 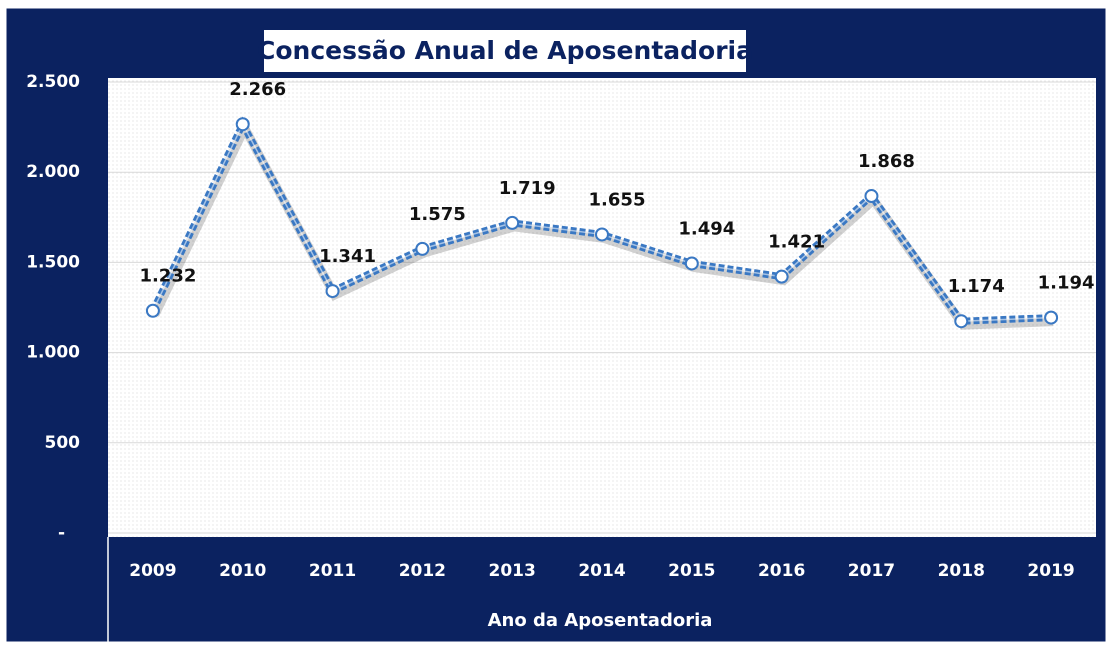 What do you see at coordinates (53, 82) in the screenshot?
I see `y-tick-label: 2.500` at bounding box center [53, 82].